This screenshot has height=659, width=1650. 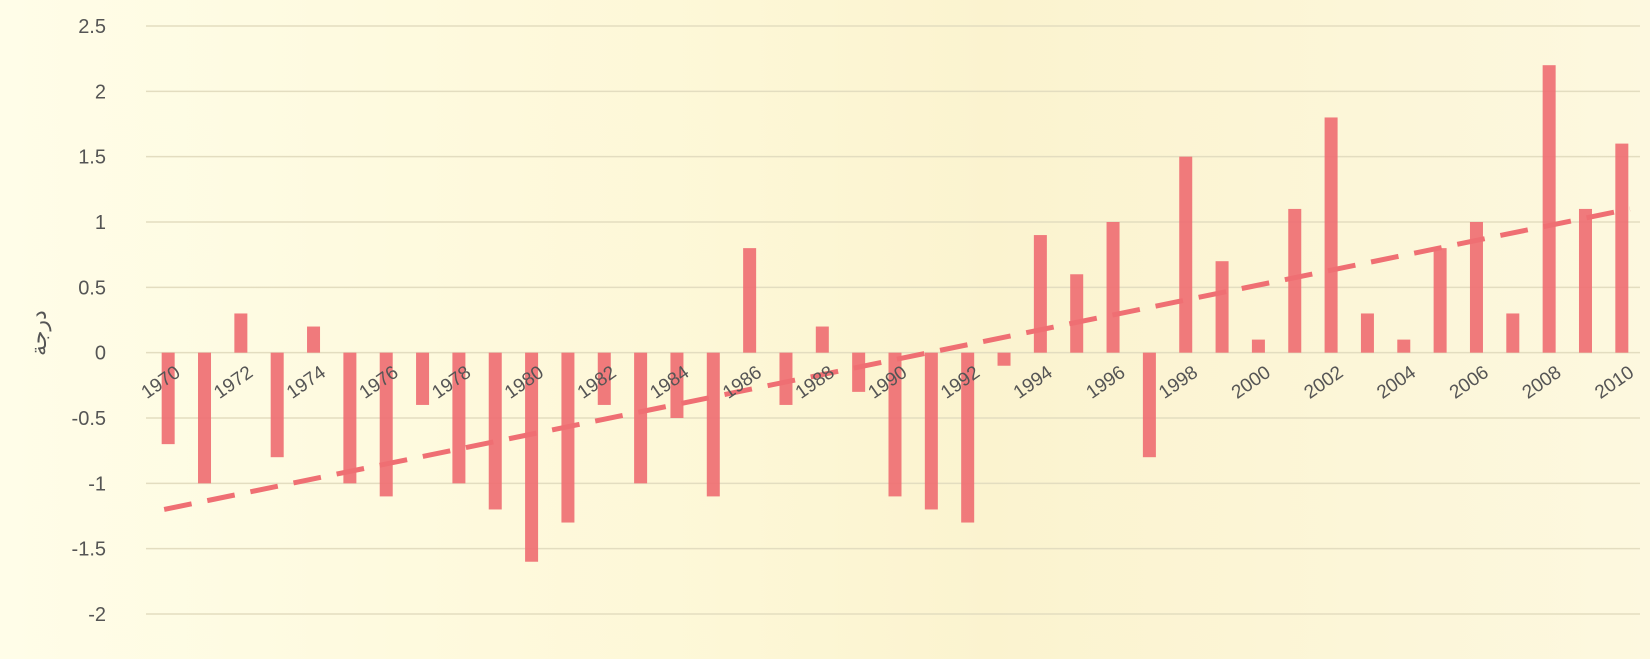 I want to click on bar-1990, so click(x=895, y=424).